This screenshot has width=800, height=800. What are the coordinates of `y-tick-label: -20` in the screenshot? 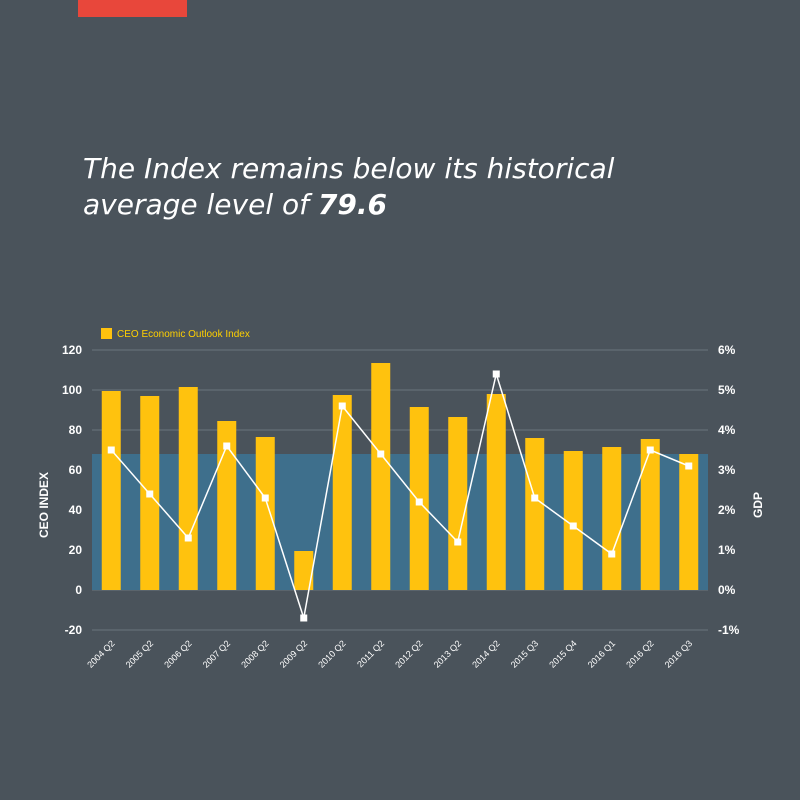 It's located at (74, 630).